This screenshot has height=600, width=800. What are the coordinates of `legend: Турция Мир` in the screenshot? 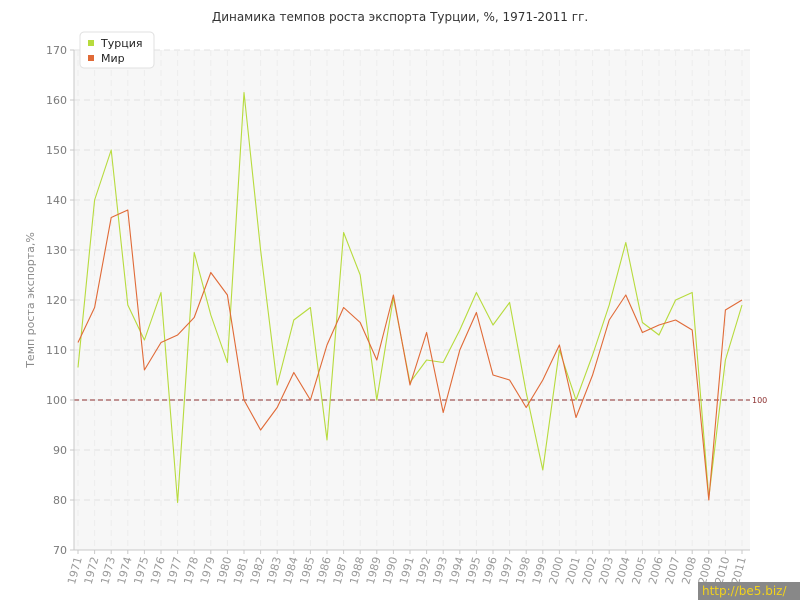 It's located at (117, 50).